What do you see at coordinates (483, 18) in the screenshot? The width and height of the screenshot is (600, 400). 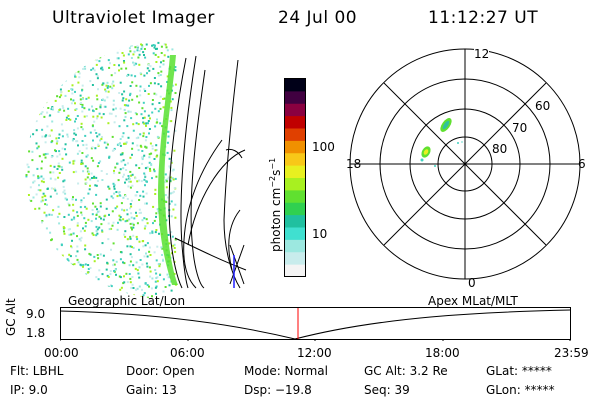 I see `time-label: 11:12:27 UT` at bounding box center [483, 18].